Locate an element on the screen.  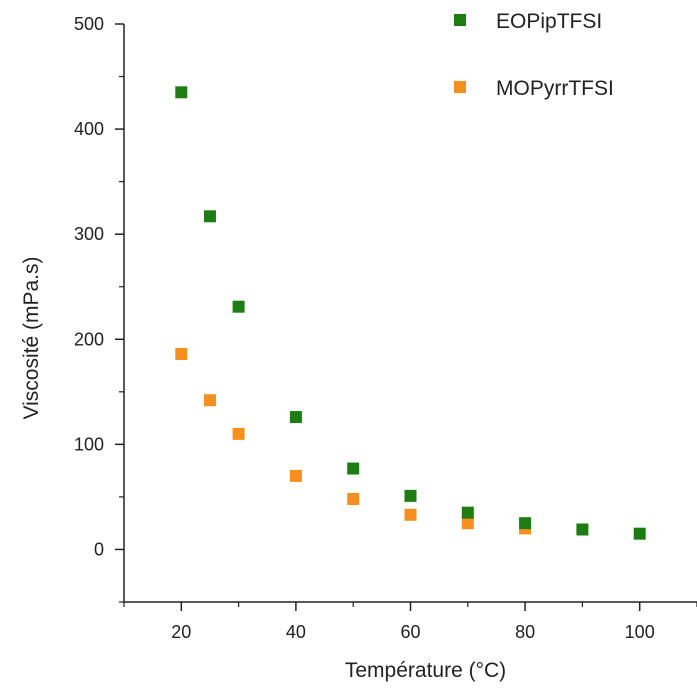
x-tick-label: 60 is located at coordinates (410, 632).